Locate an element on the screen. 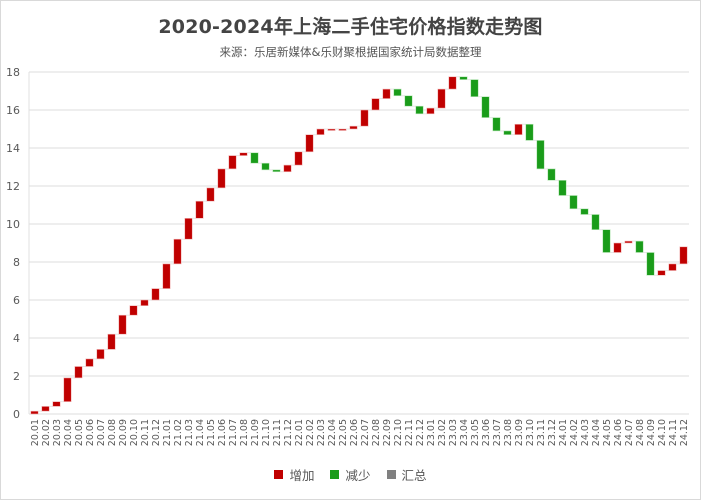 The image size is (701, 500). legend-item-total: 汇总 is located at coordinates (406, 474).